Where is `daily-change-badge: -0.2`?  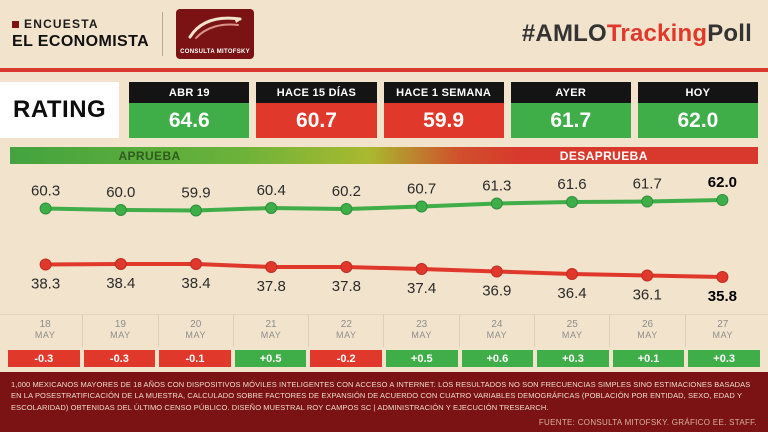
daily-change-badge: -0.2 is located at coordinates (346, 358).